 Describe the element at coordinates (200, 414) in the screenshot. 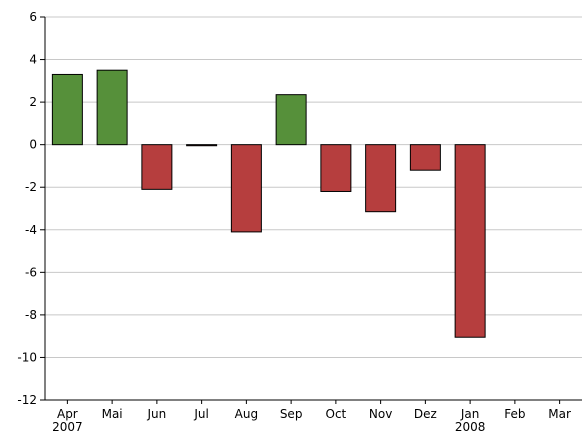

I see `x-tick-label: Jul` at that location.